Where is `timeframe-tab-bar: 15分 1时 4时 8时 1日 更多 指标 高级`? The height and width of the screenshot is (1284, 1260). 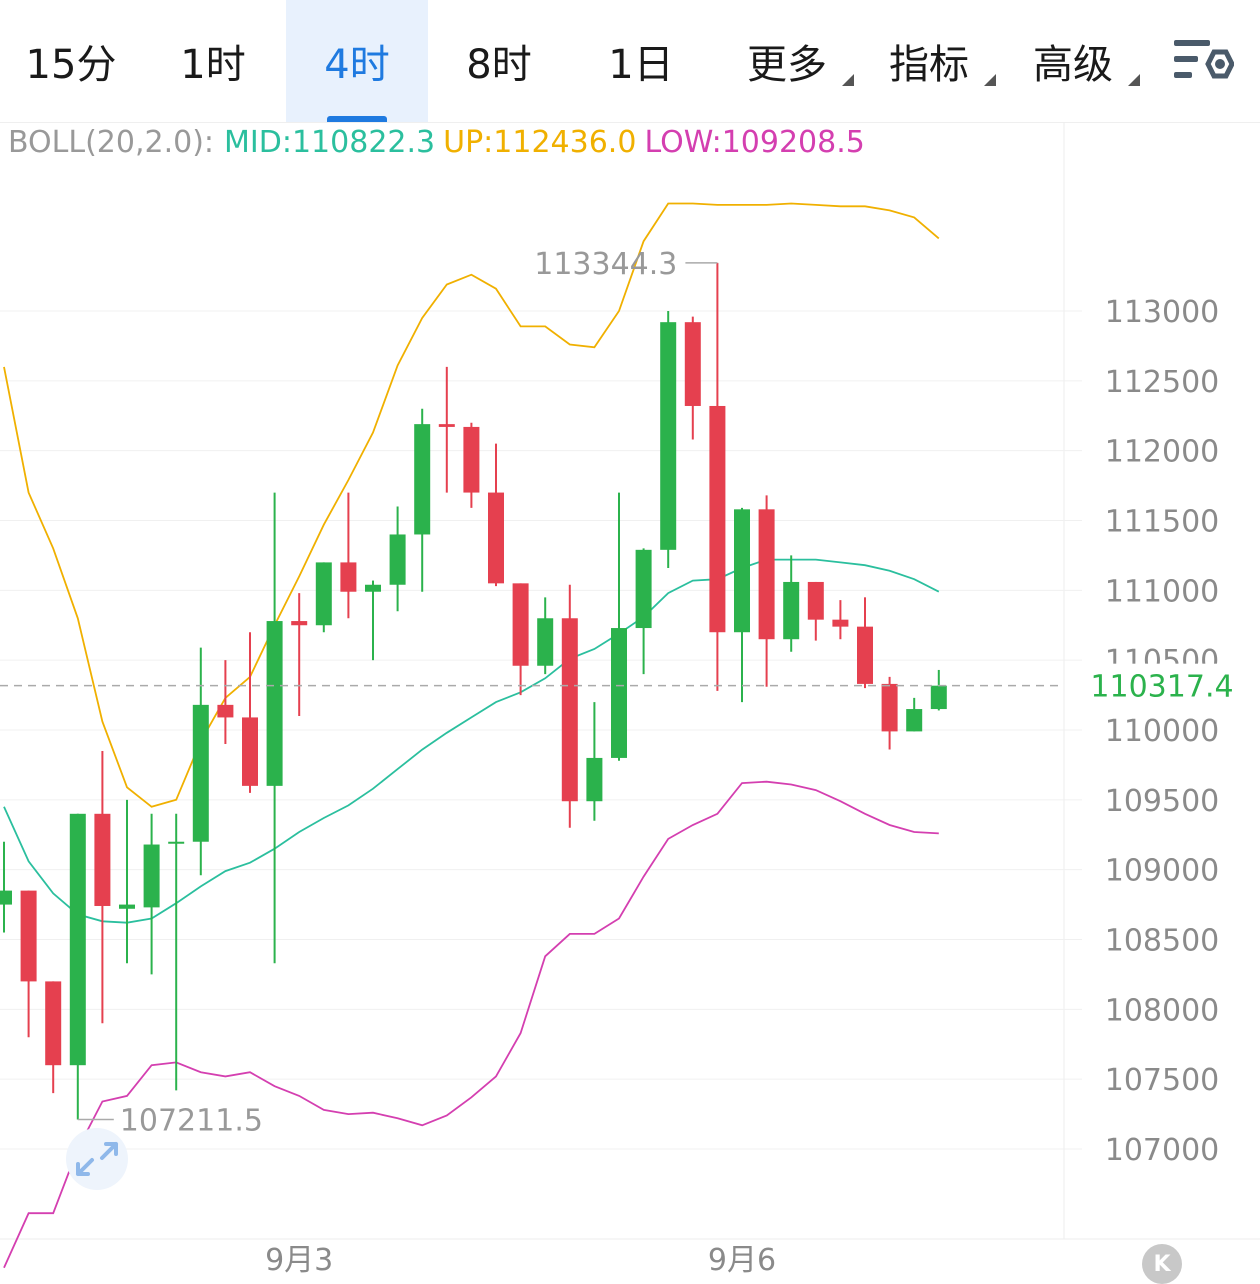
timeframe-tab-bar: 15分 1时 4时 8时 1日 更多 指标 高级 is located at coordinates (630, 61).